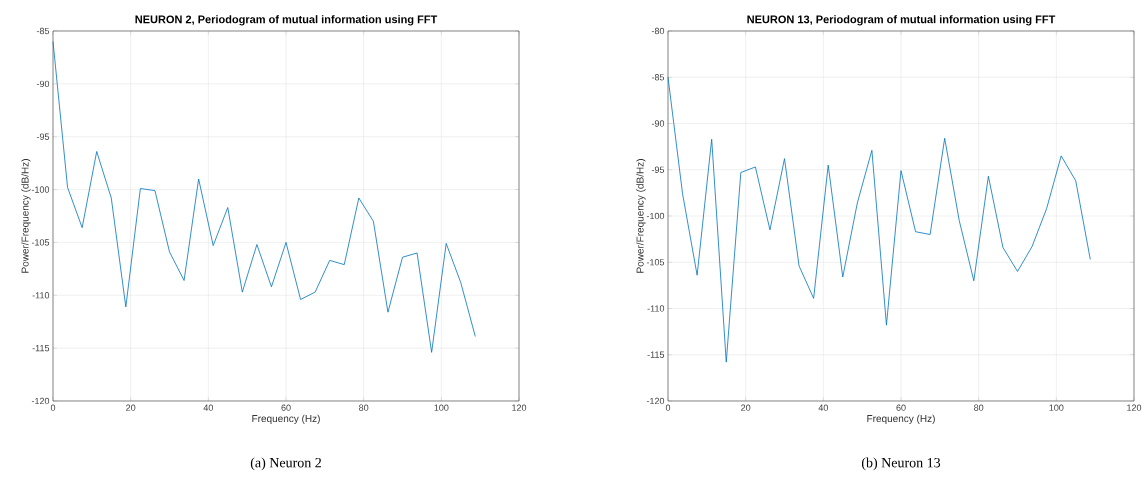 The image size is (1148, 495). I want to click on text: (b) Neuron 13, so click(901, 464).